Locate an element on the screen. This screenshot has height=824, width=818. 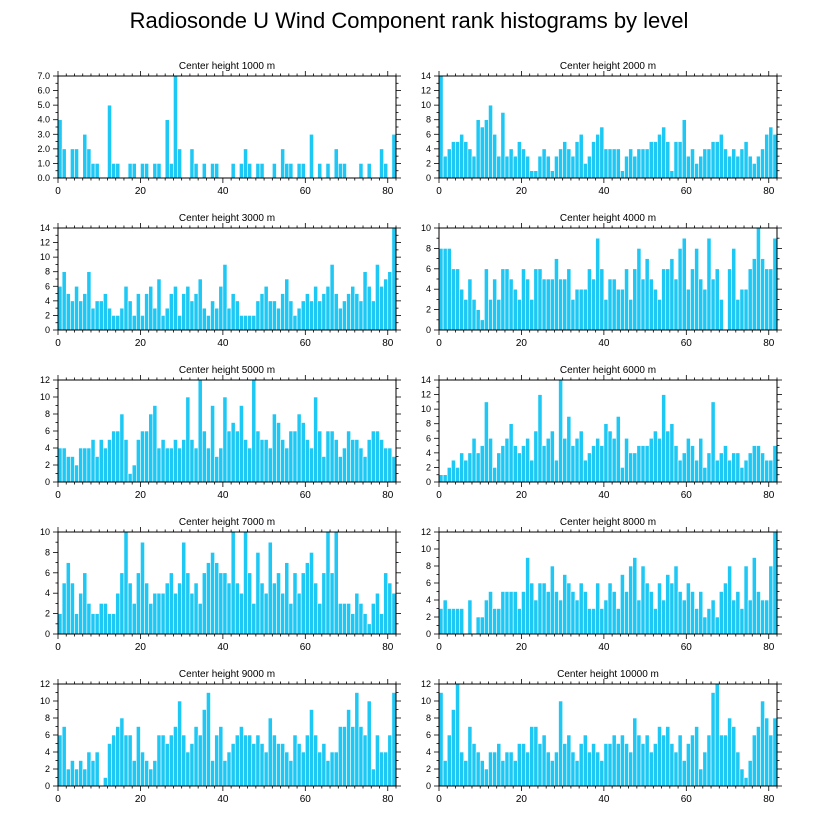
x-tick-label: 80 is located at coordinates (388, 647).